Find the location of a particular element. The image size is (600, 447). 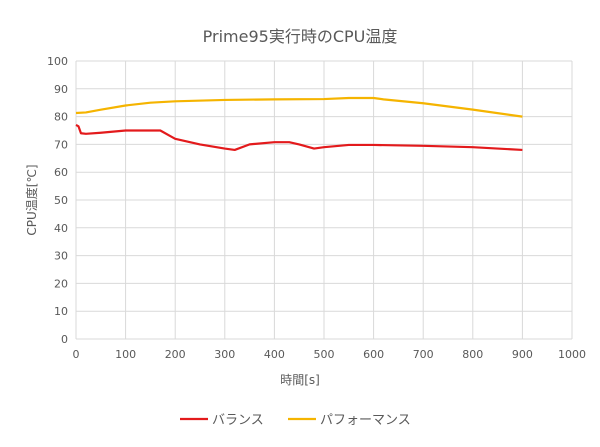

legend-label-0: バランス is located at coordinates (238, 420).